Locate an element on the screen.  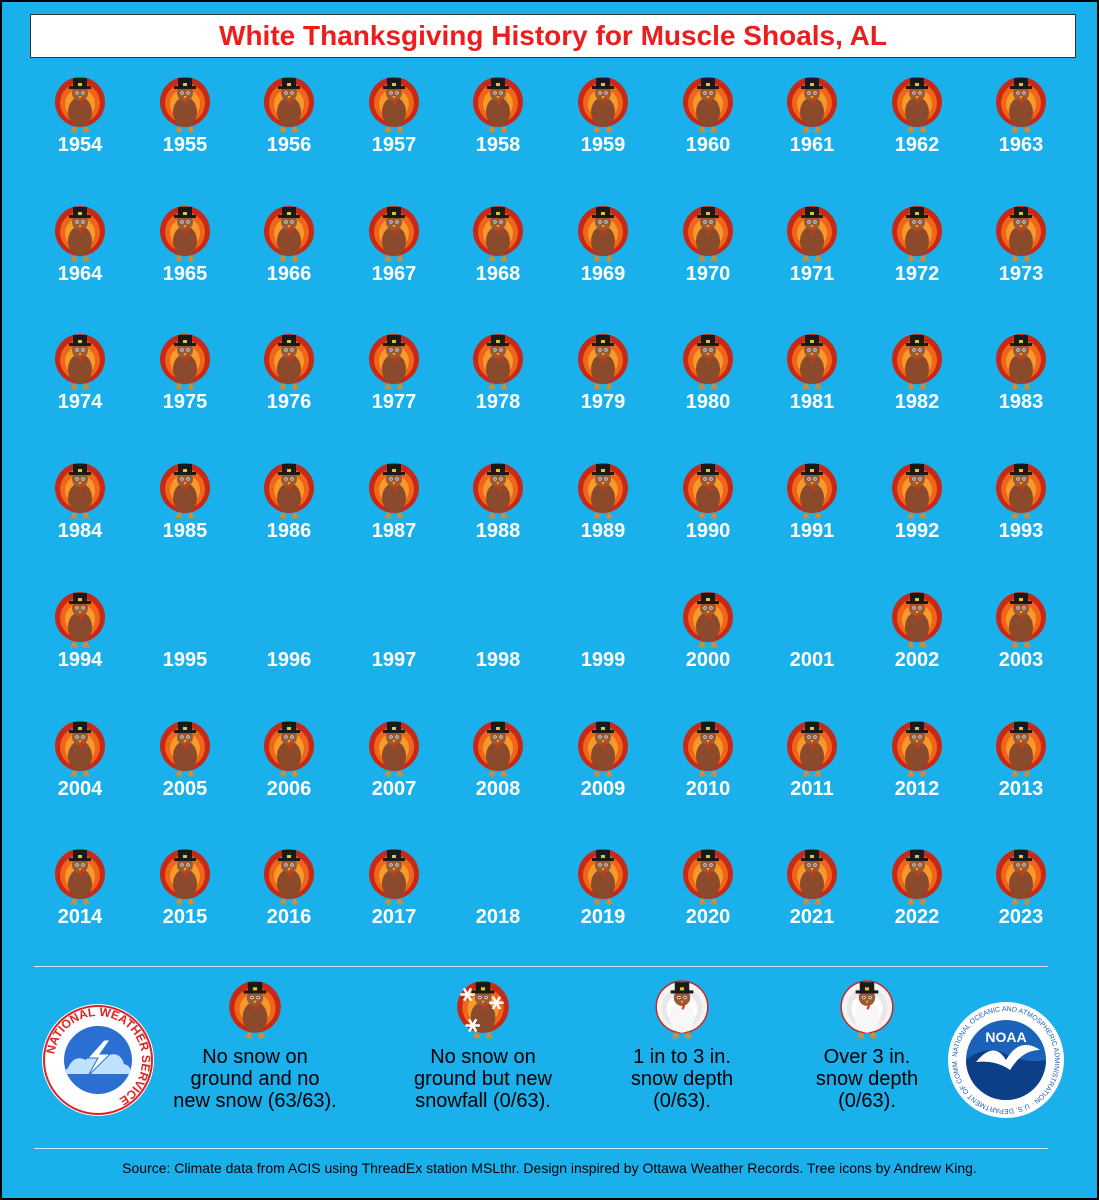
year-cell: 2005 is located at coordinates (185, 778).